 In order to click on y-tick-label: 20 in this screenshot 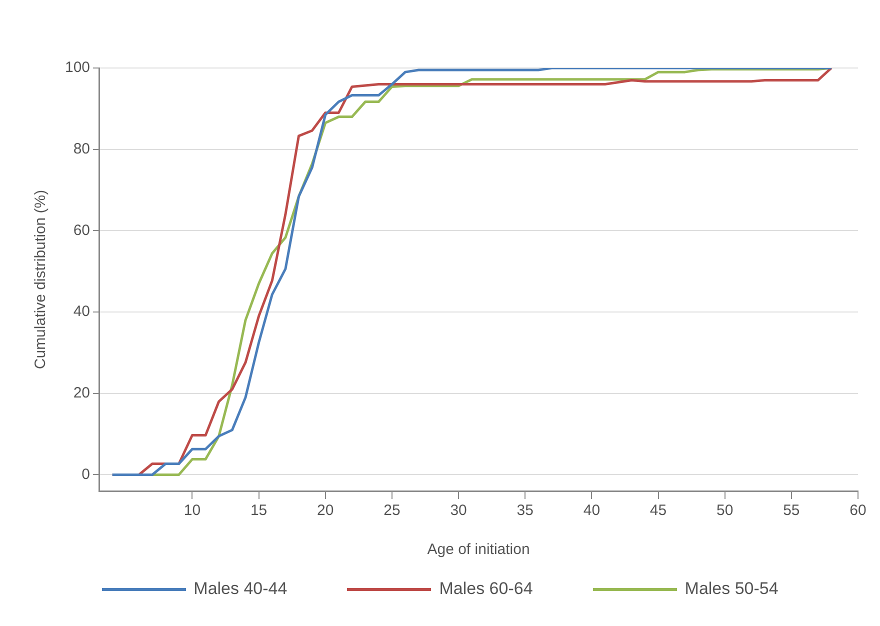, I will do `click(81, 393)`.